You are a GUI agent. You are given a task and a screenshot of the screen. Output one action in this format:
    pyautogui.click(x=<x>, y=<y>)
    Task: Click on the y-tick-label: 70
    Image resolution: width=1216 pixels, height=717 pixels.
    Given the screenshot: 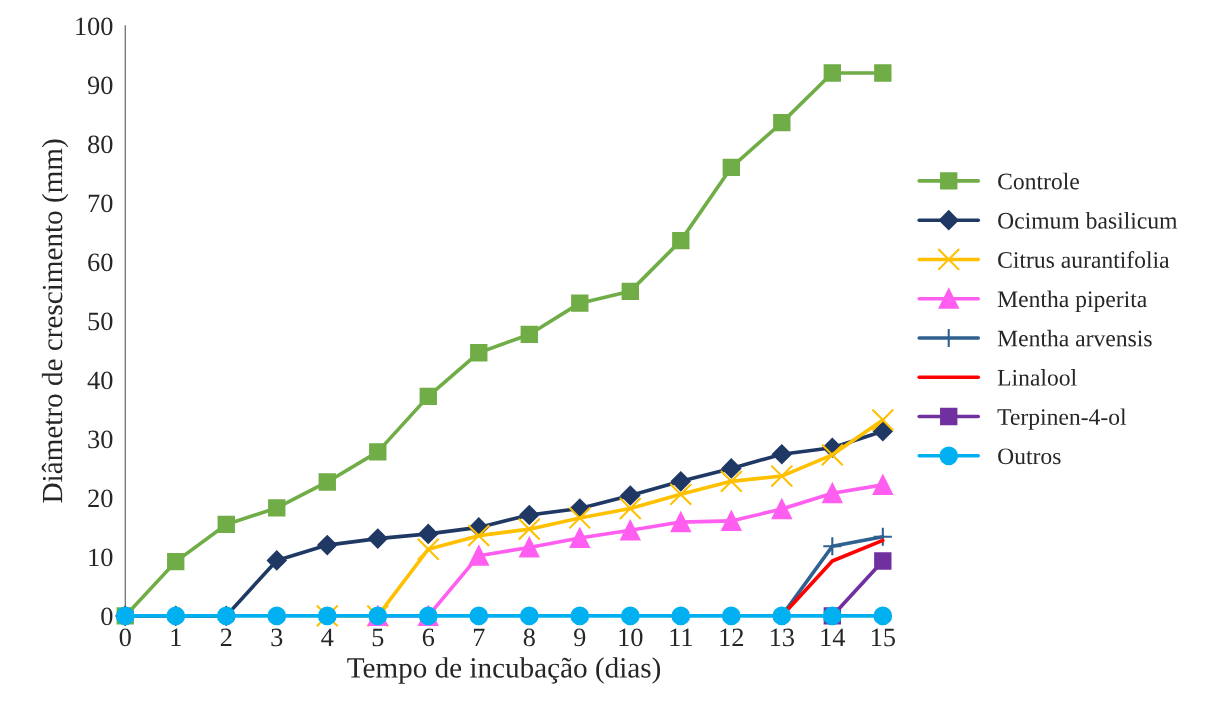 What is the action you would take?
    pyautogui.click(x=100, y=203)
    